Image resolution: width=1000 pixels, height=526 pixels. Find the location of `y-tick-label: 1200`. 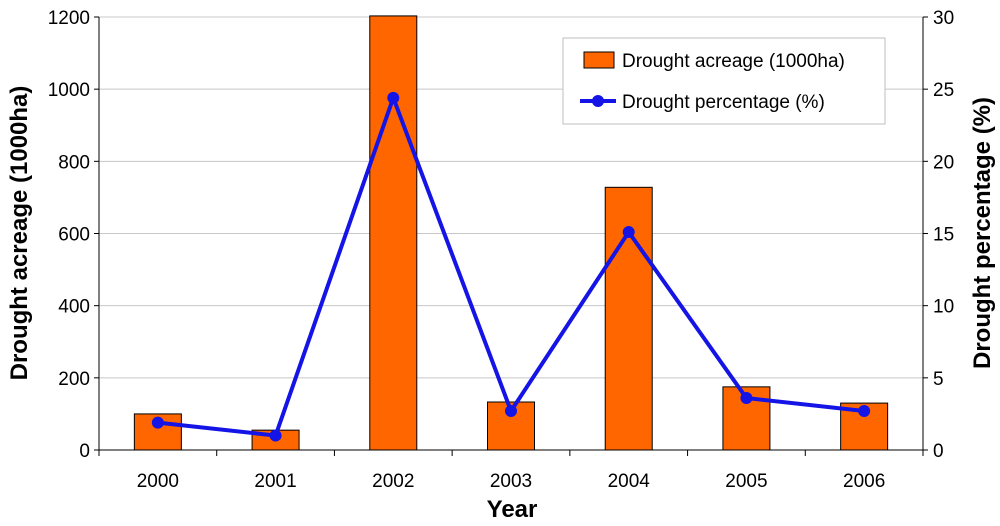

y-tick-label: 1200 is located at coordinates (69, 18).